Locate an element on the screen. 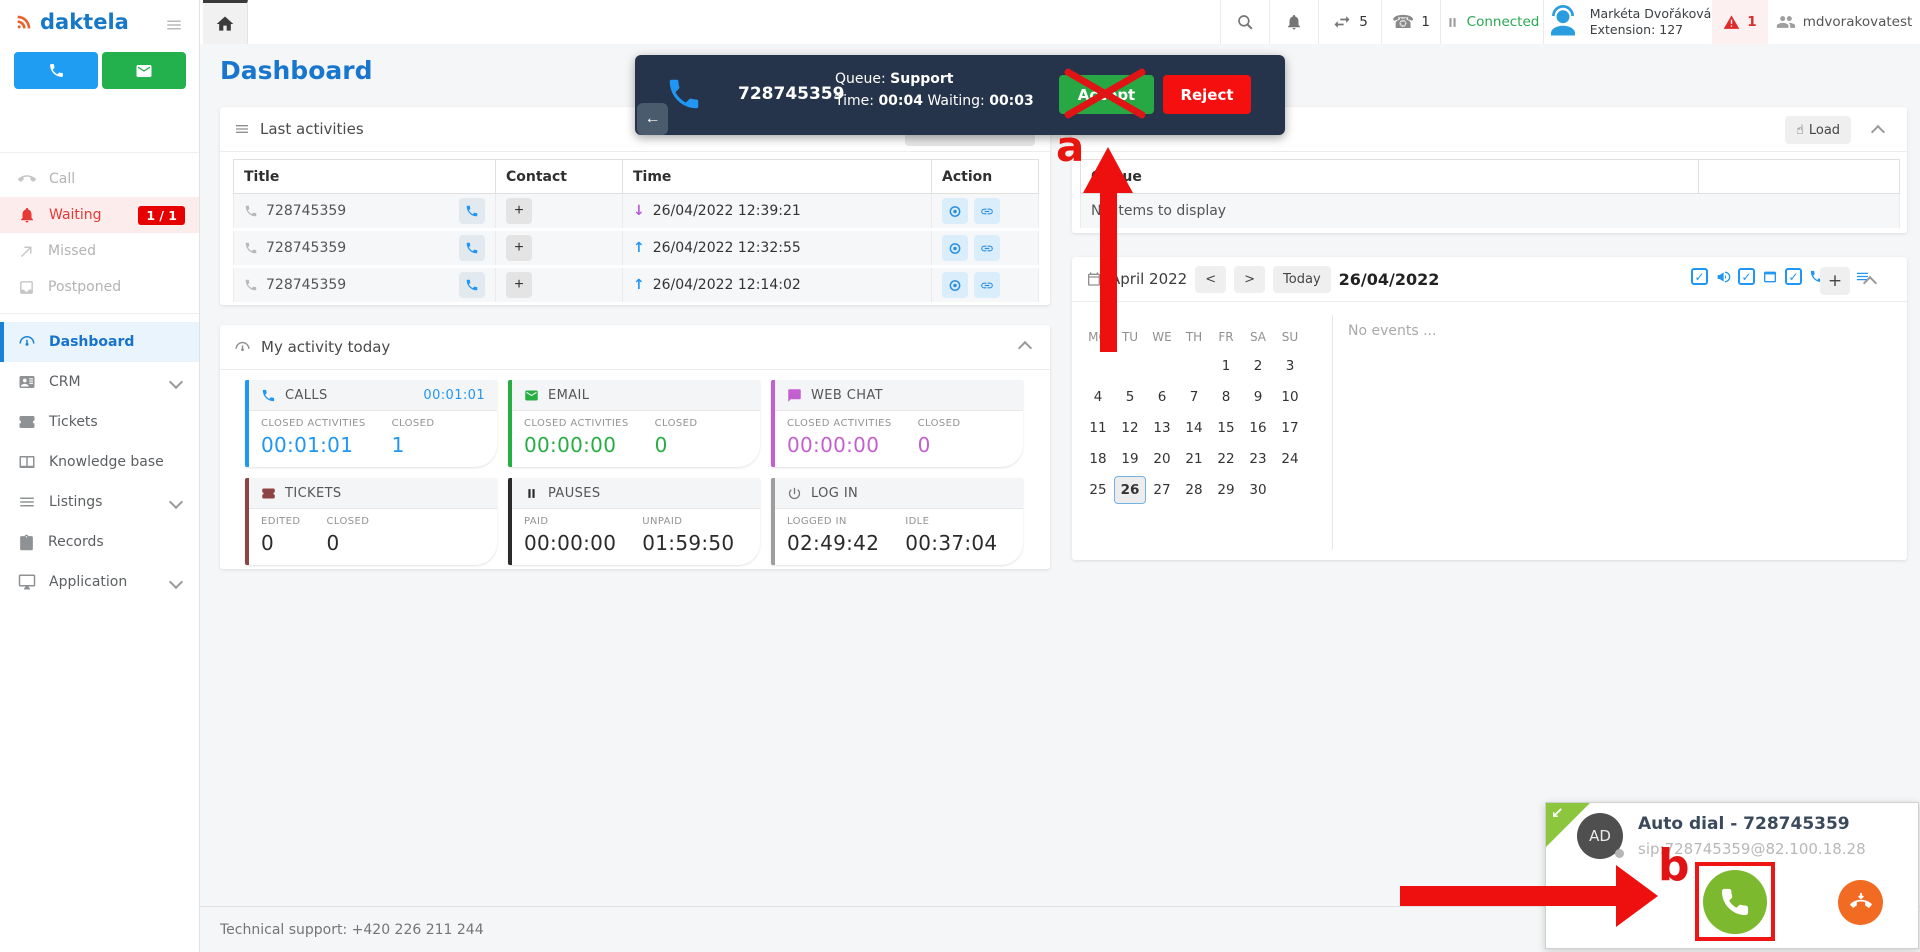  calls-button: ☎ 1 is located at coordinates (1410, 22).